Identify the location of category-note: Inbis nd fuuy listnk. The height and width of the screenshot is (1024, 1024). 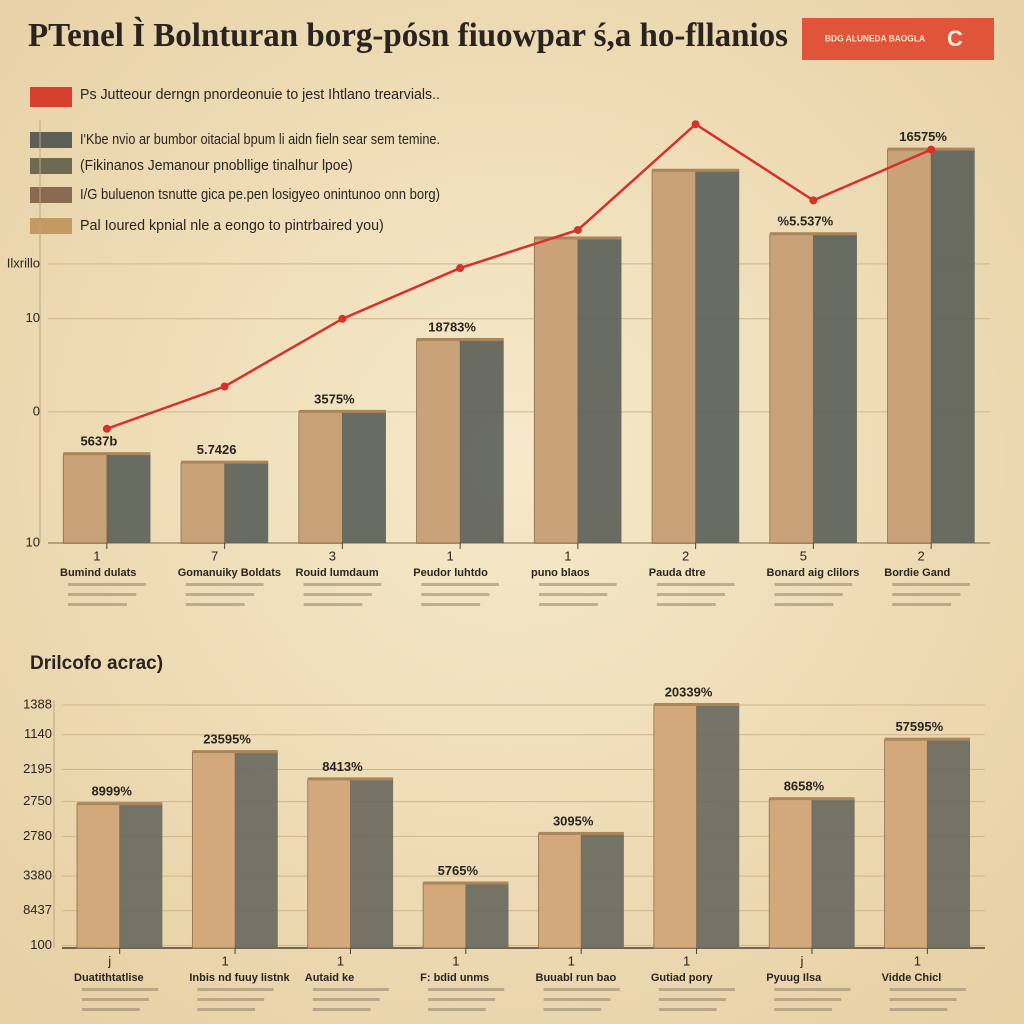
(239, 978).